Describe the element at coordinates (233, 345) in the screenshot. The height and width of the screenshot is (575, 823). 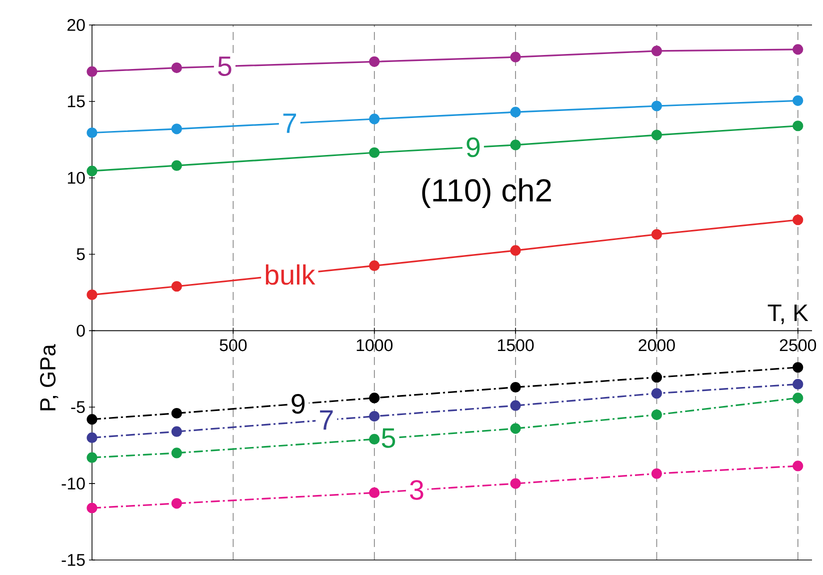
I see `x-tick-label: 500` at that location.